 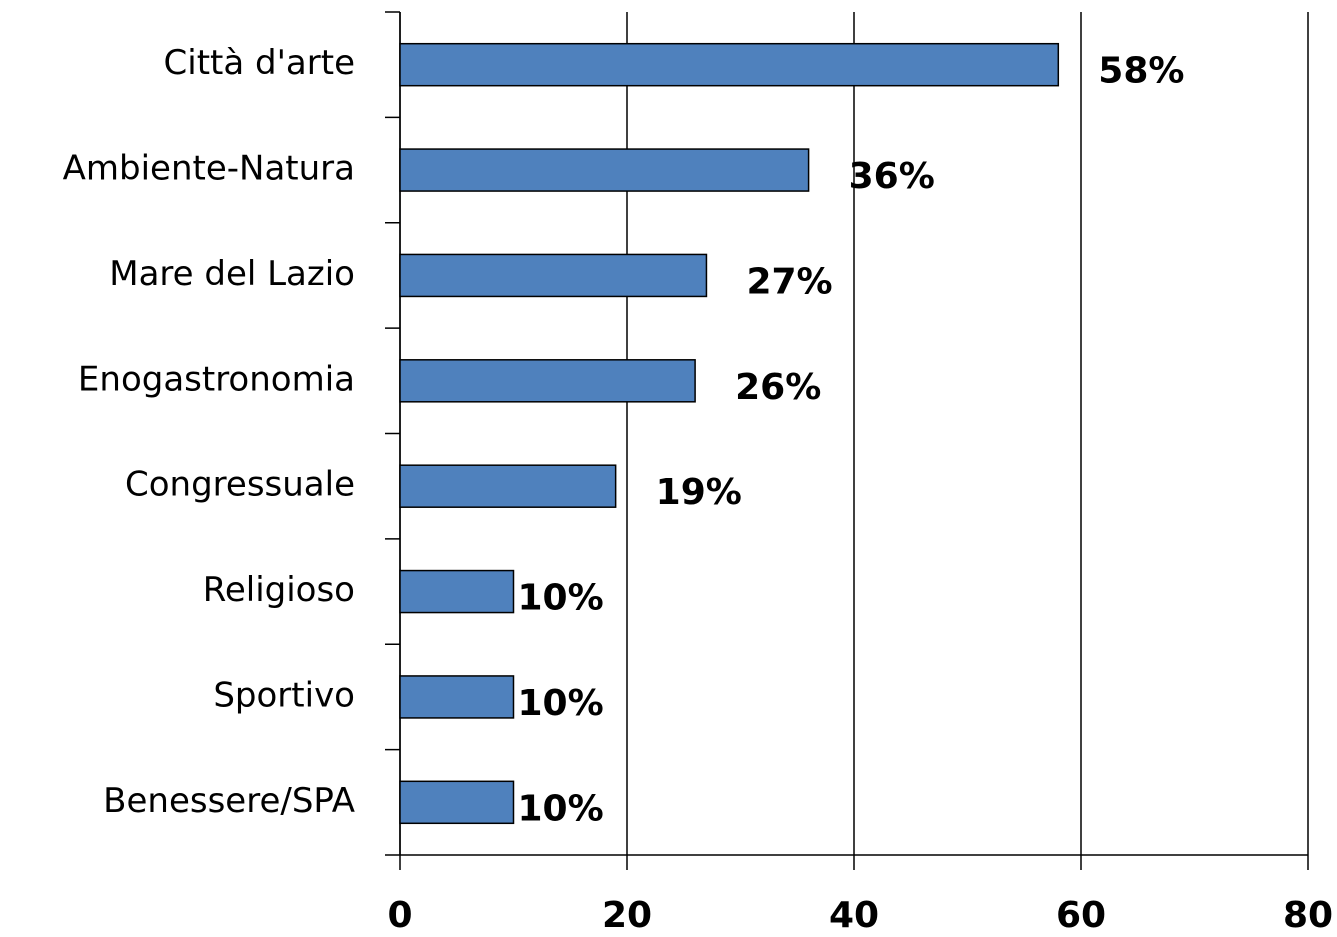 I want to click on value-label: 26%, so click(x=778, y=387).